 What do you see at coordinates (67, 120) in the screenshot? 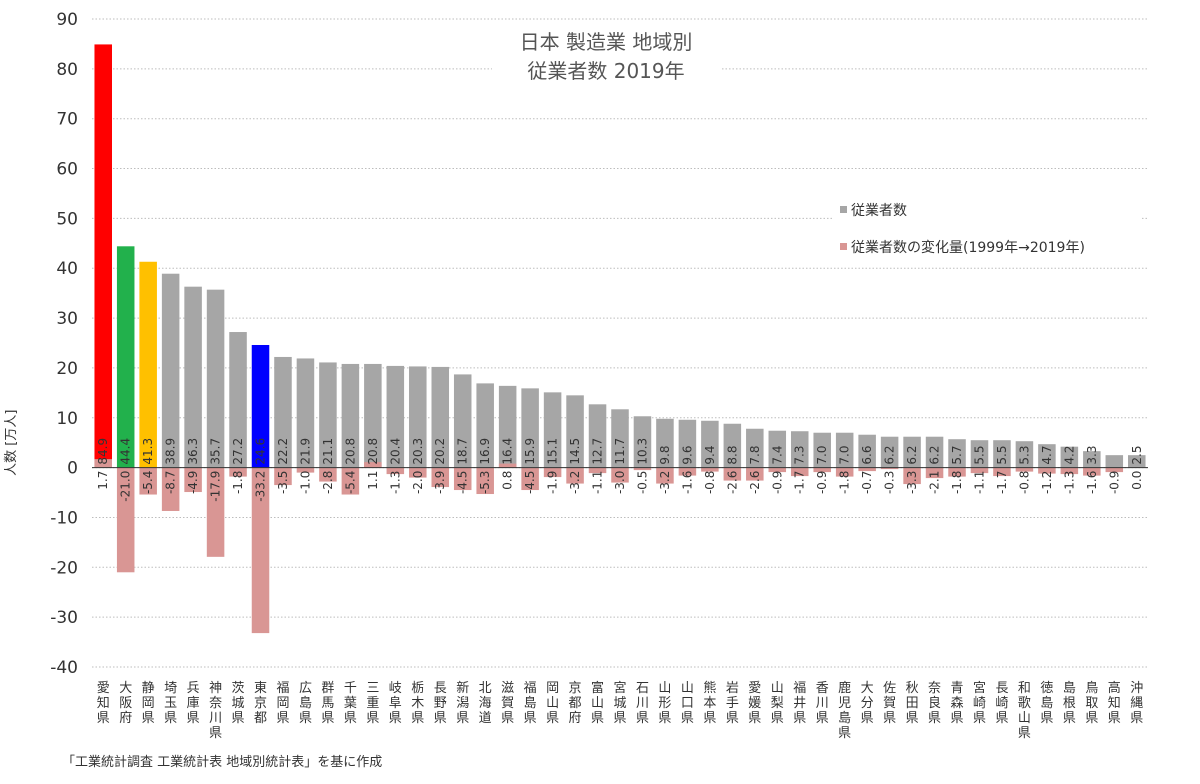
I see `y-tick-label: 70` at bounding box center [67, 120].